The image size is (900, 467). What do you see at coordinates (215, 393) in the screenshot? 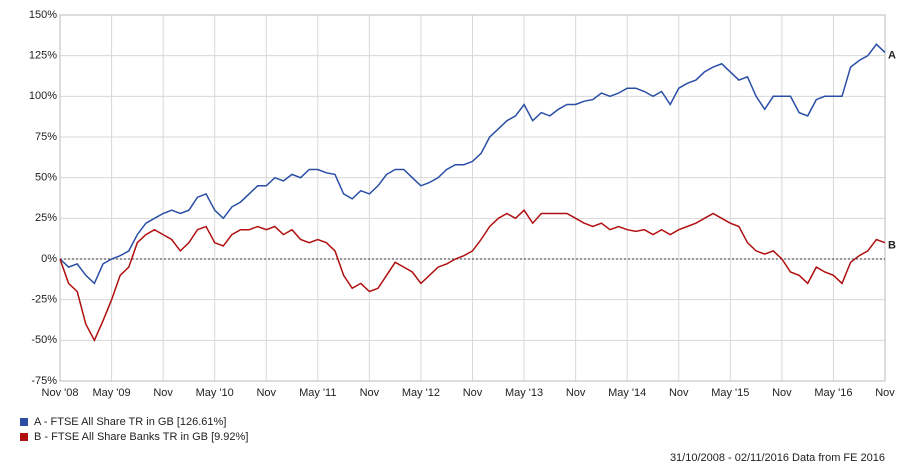
I see `x-tick-label: May '10` at bounding box center [215, 393].